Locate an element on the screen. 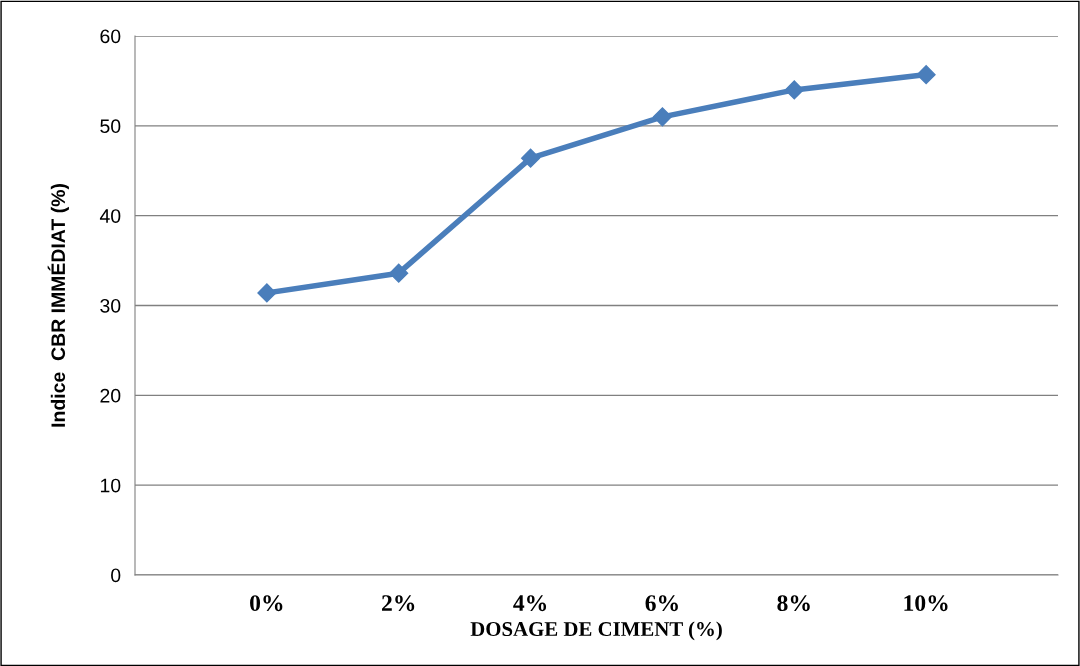 This screenshot has width=1080, height=666. y-tick-label: 60 is located at coordinates (110, 36).